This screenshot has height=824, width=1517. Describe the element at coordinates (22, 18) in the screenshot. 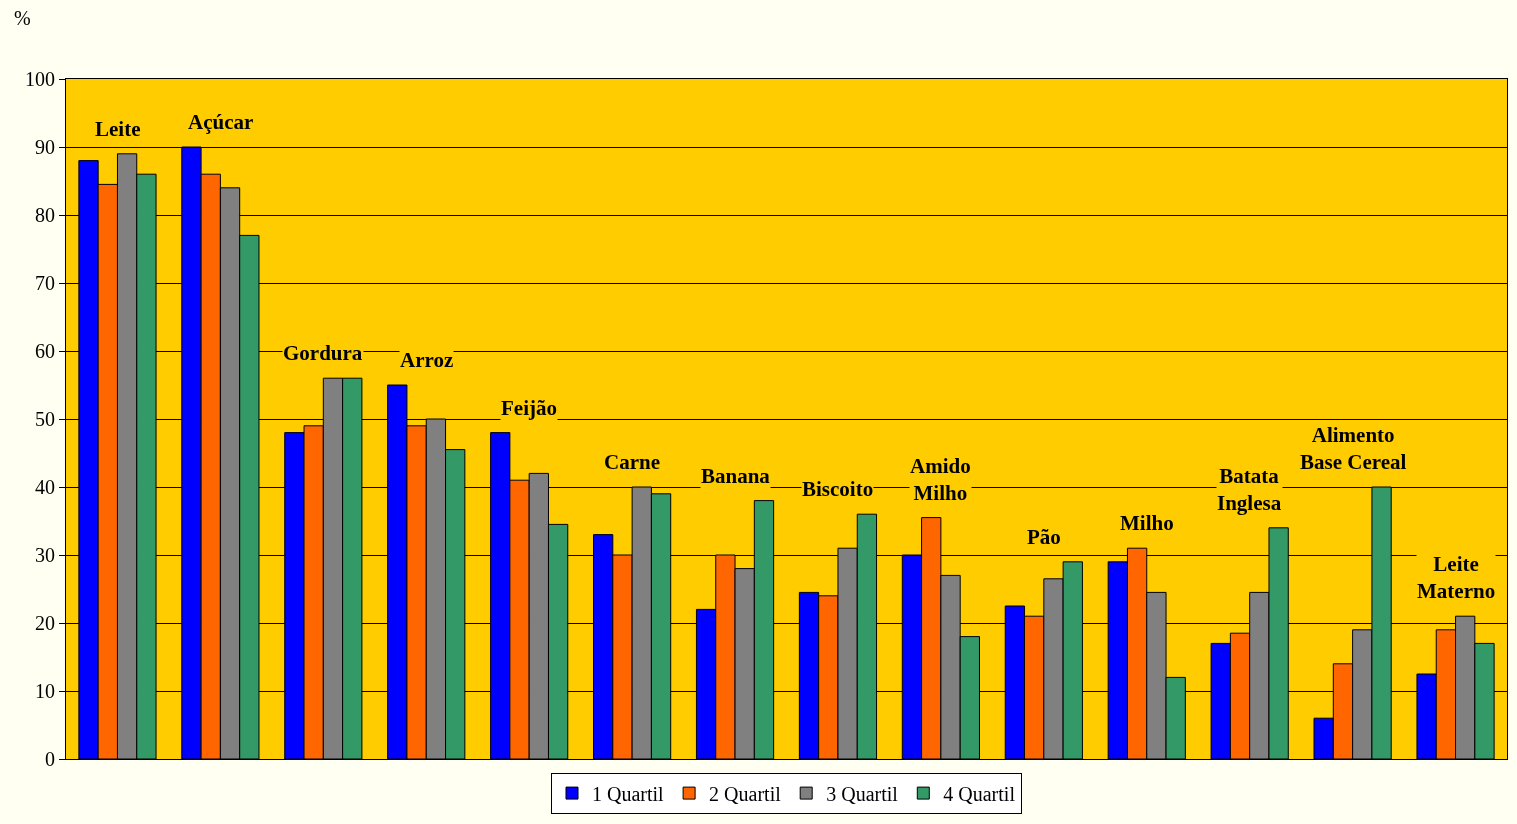

I see `y-axis-title: %` at that location.